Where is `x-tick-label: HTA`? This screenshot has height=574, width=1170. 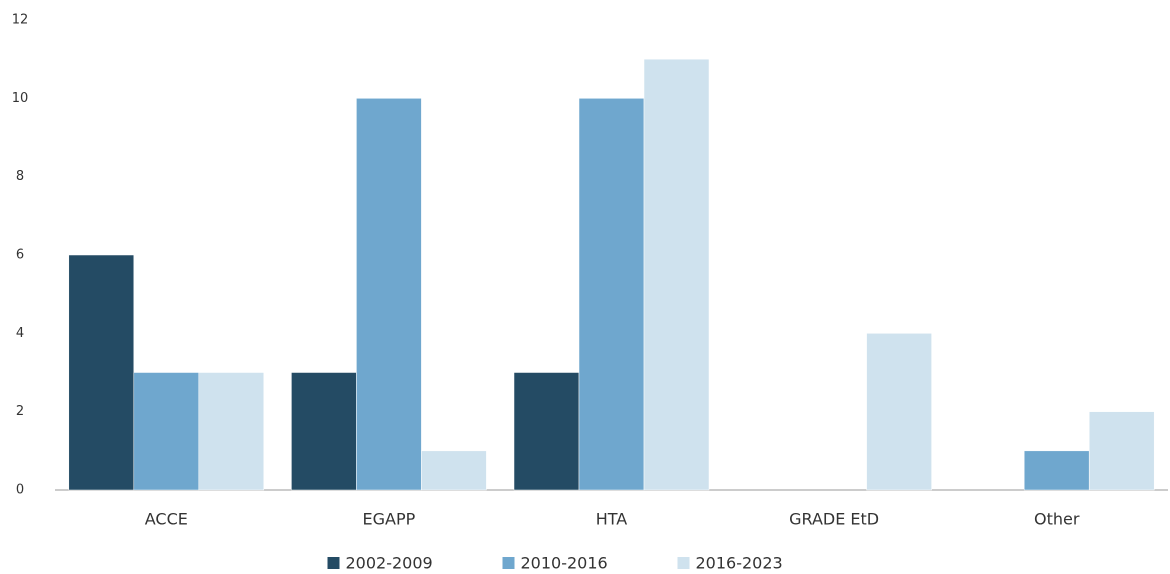
x-tick-label: HTA is located at coordinates (612, 519).